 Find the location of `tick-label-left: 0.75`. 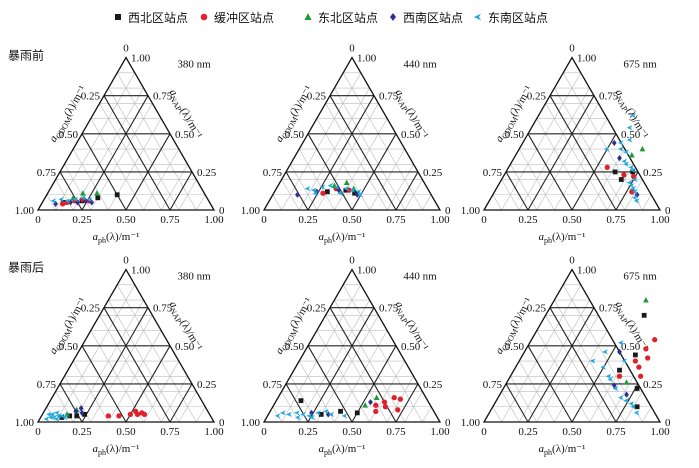

tick-label-left: 0.75 is located at coordinates (273, 385).